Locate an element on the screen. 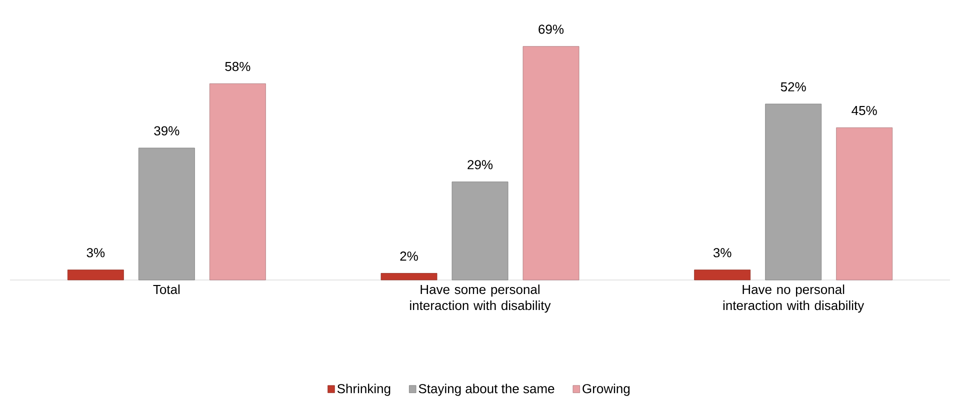  data-label: 52% is located at coordinates (793, 87).